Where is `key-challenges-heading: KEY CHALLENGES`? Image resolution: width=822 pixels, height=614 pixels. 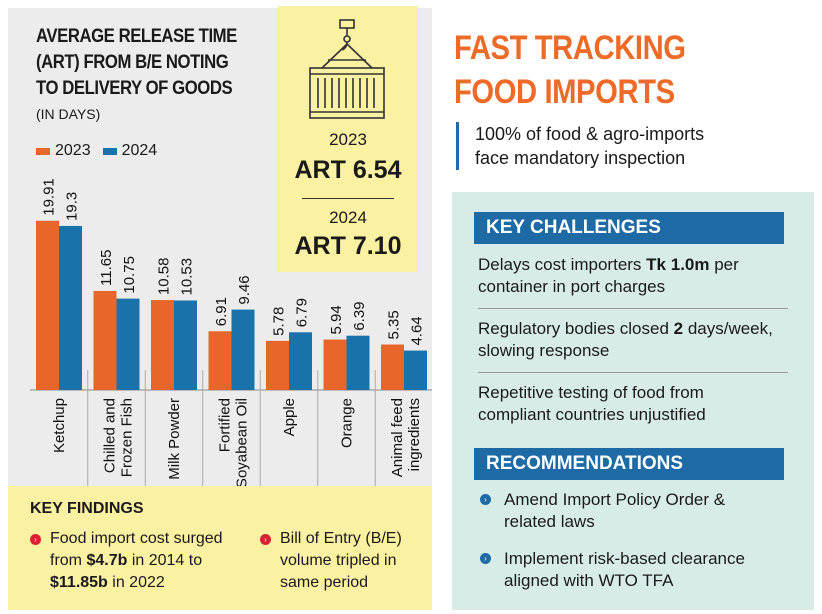
key-challenges-heading: KEY CHALLENGES is located at coordinates (629, 228).